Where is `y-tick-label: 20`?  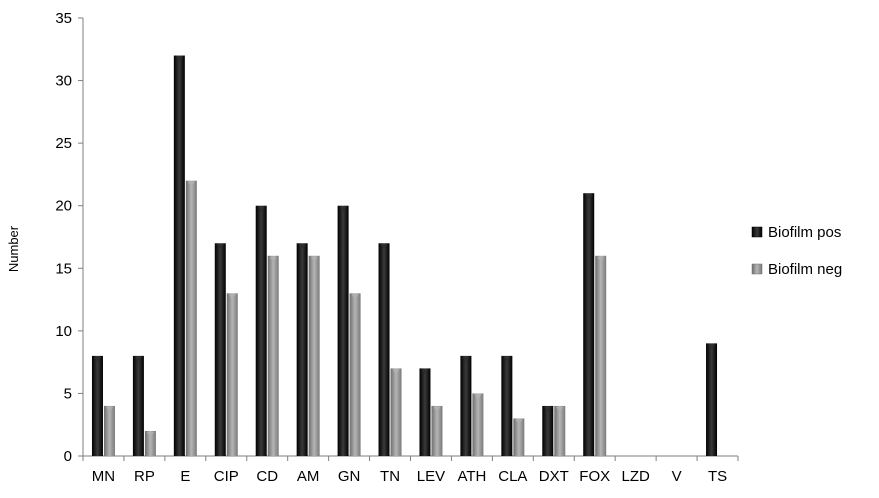
y-tick-label: 20 is located at coordinates (63, 206).